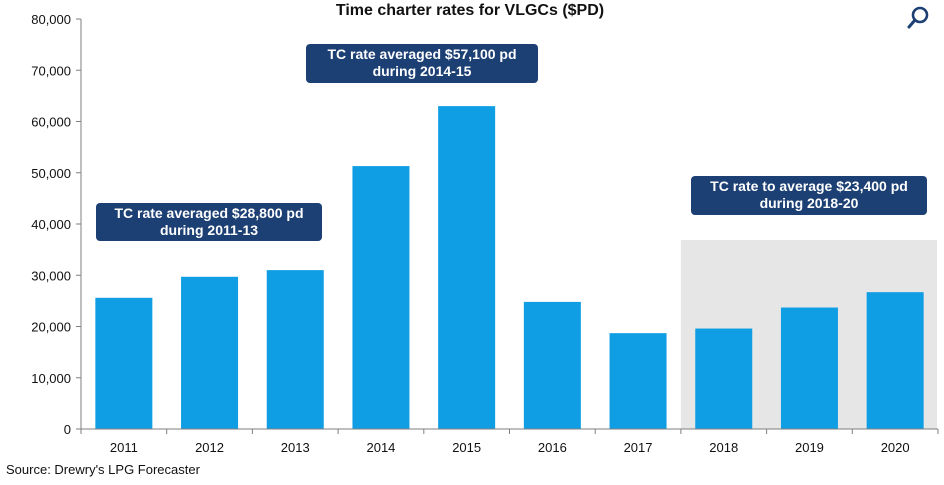  What do you see at coordinates (895, 447) in the screenshot?
I see `x-tick-label: 2020` at bounding box center [895, 447].